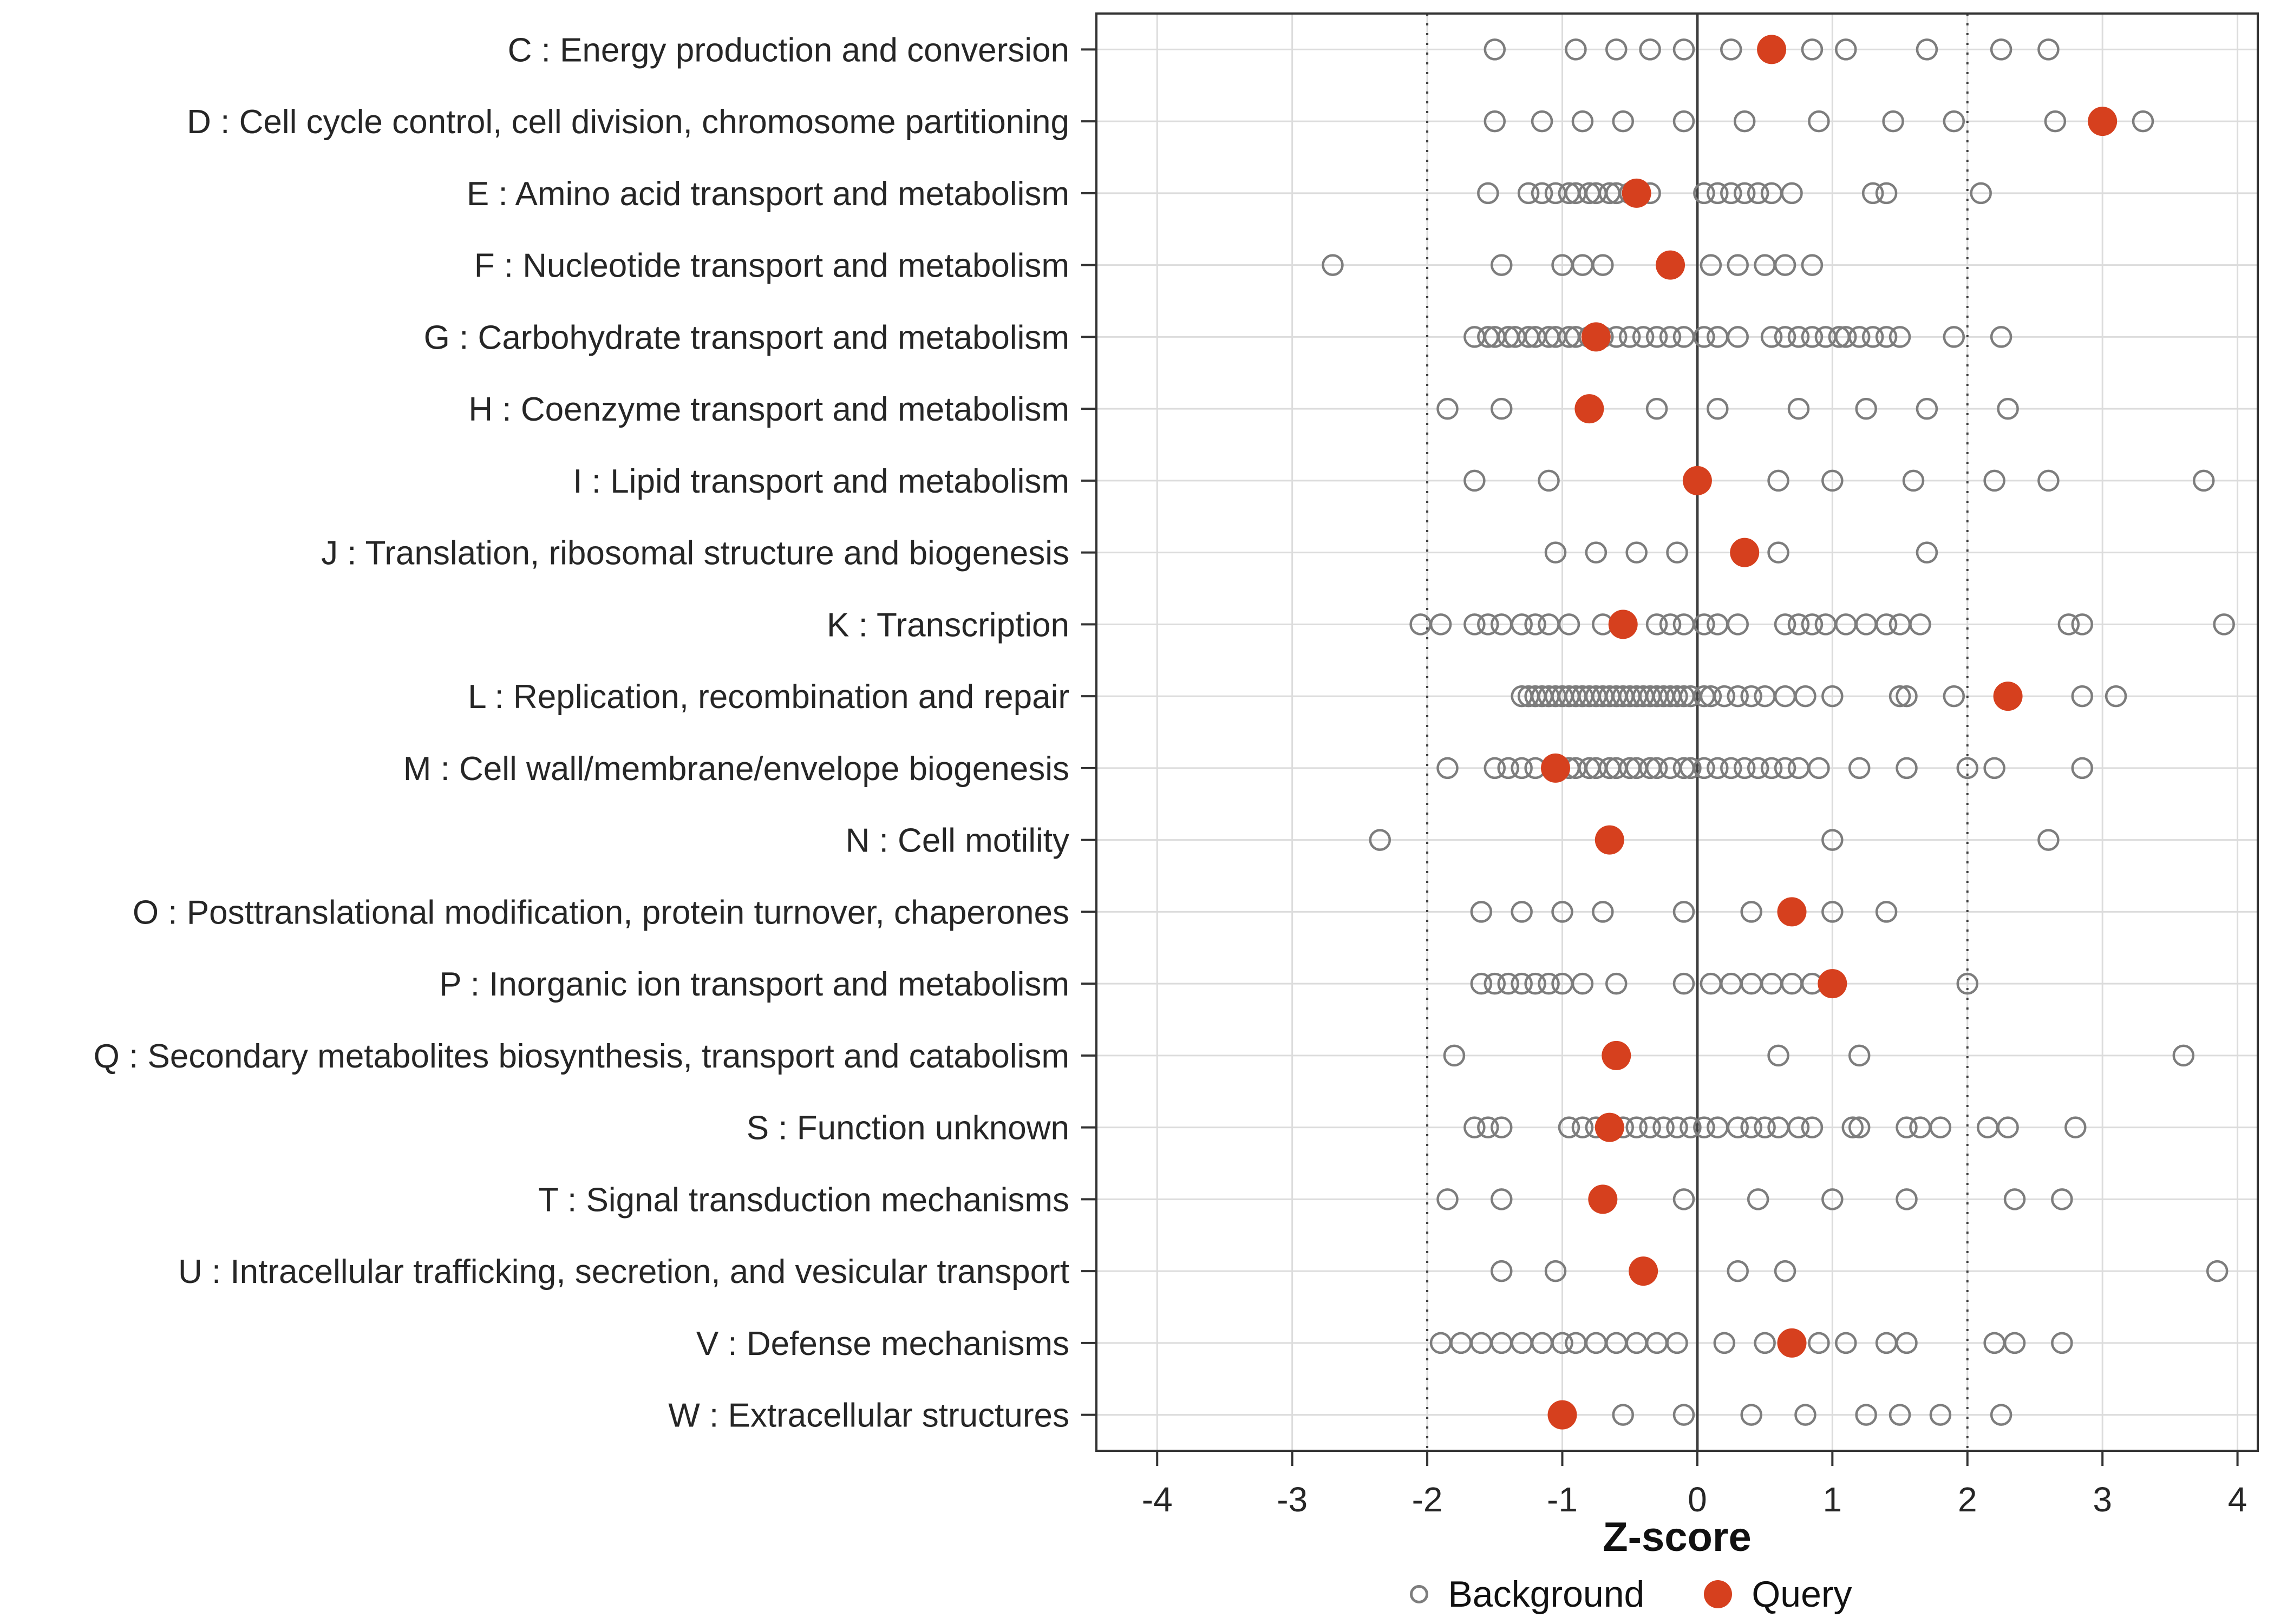 This screenshot has width=2274, height=1624. What do you see at coordinates (1547, 1594) in the screenshot?
I see `legend-label-background: Background` at bounding box center [1547, 1594].